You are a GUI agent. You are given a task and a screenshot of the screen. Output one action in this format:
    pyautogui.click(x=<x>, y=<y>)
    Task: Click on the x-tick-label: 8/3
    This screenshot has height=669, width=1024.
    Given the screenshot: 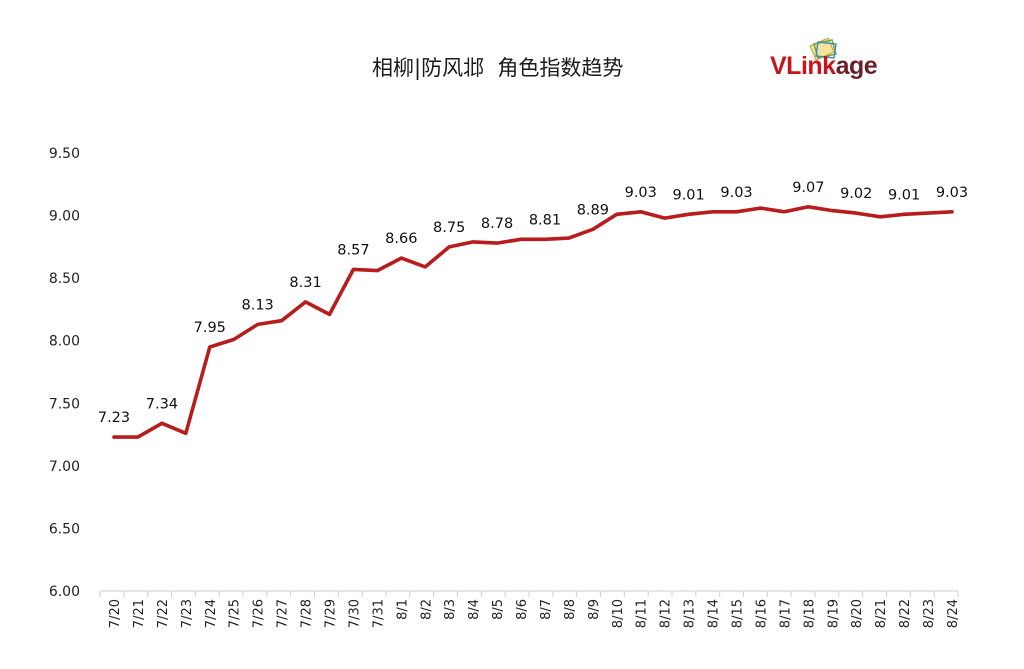 What is the action you would take?
    pyautogui.click(x=450, y=609)
    